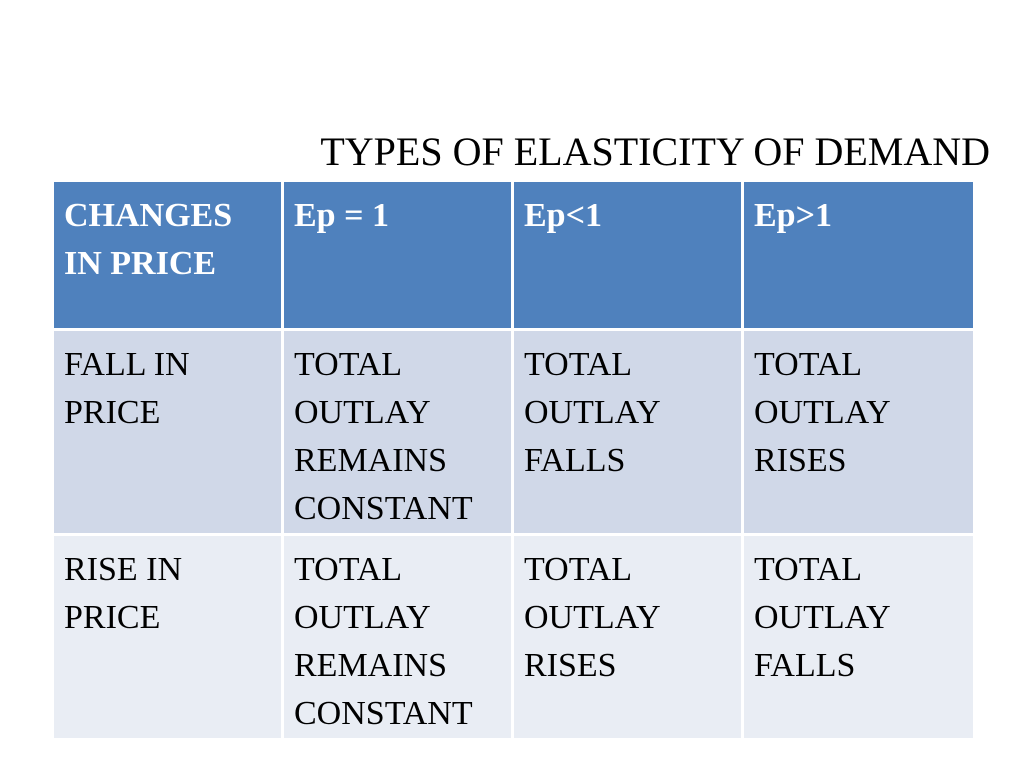 Image resolution: width=1024 pixels, height=768 pixels. What do you see at coordinates (627, 255) in the screenshot?
I see `header-cell-ep-less-1: Ep<1` at bounding box center [627, 255].